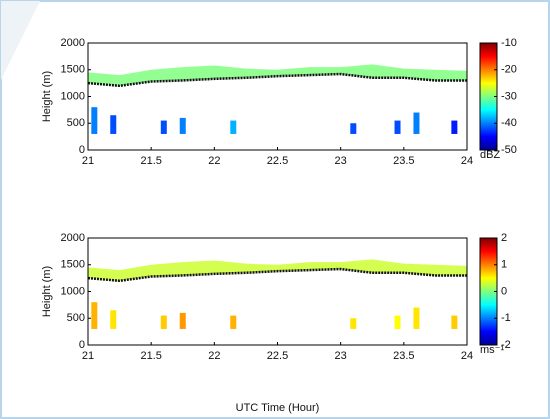  What do you see at coordinates (20, 40) in the screenshot?
I see `decor` at bounding box center [20, 40].